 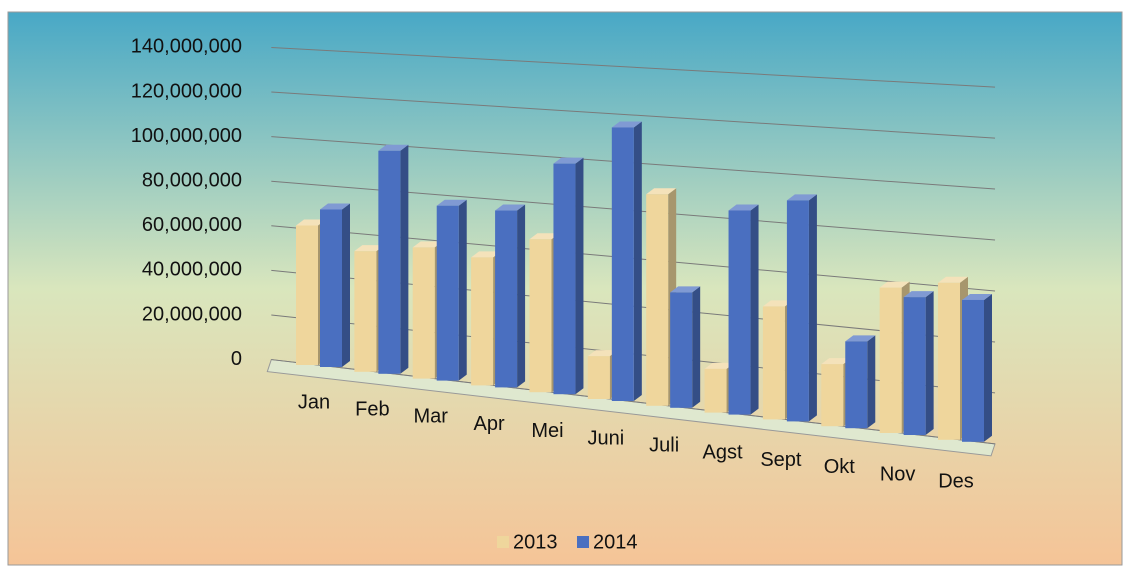 I want to click on x-tick-label: Des, so click(x=956, y=481).